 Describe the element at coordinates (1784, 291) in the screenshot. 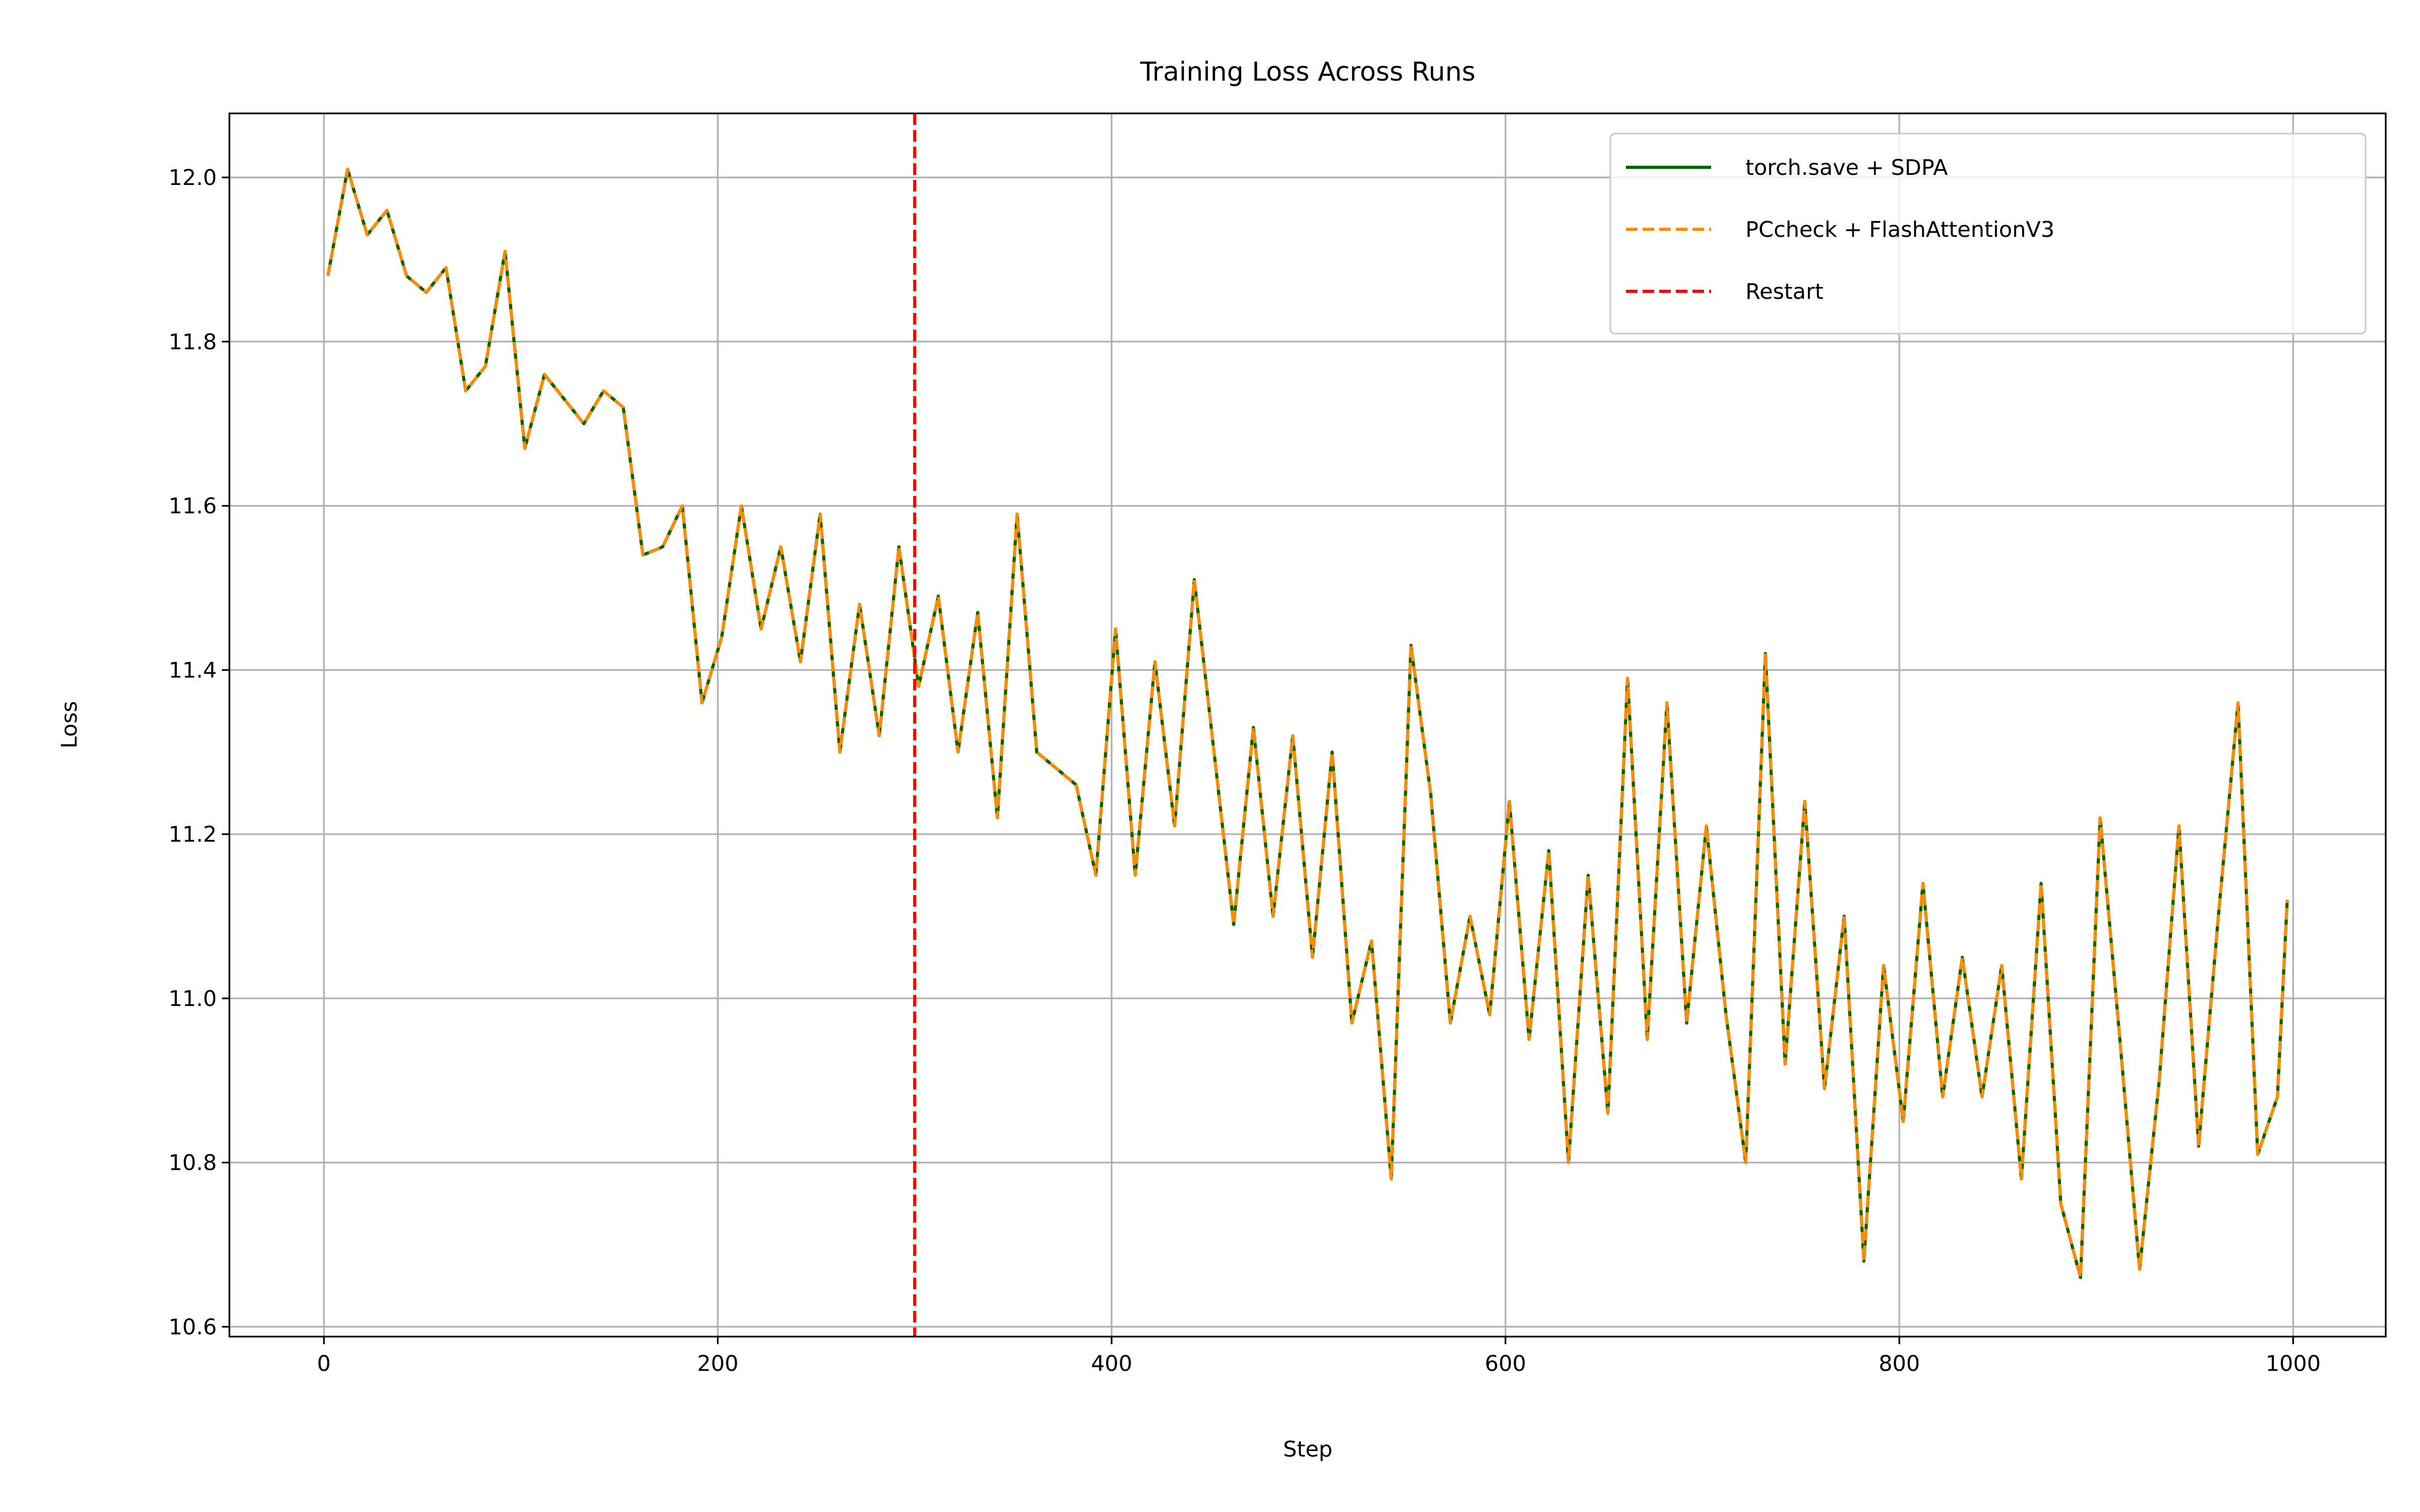

I see `legend-label: Restart` at that location.